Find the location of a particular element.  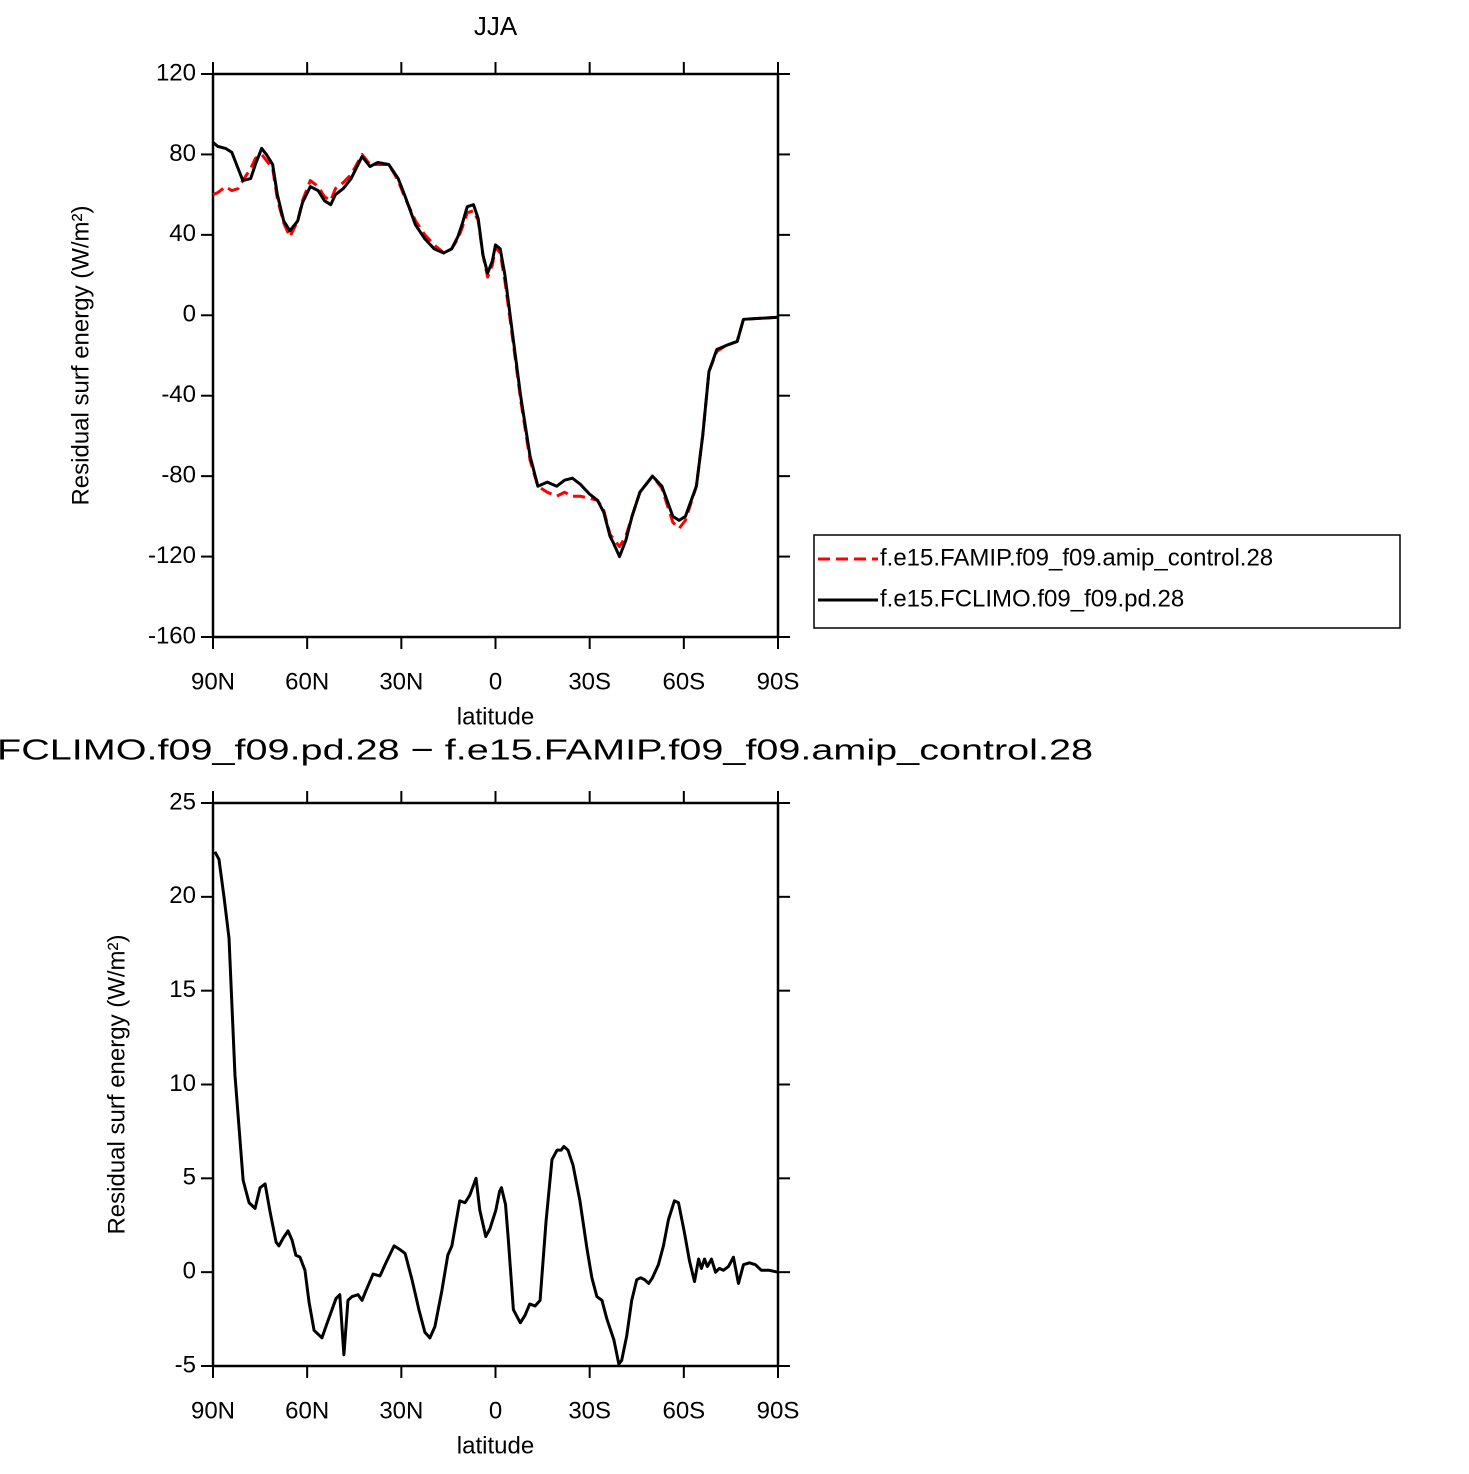

y-tick-label: -5 is located at coordinates (185, 1364).